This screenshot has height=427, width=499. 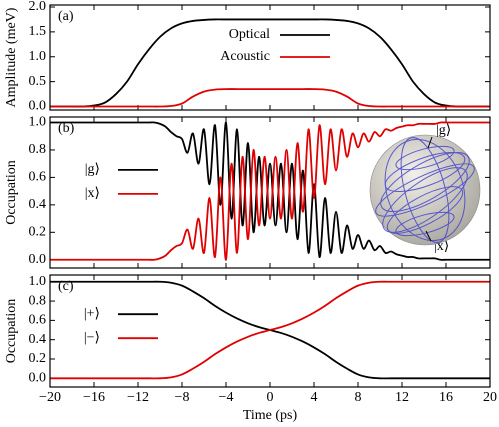 I want to click on legend-label: Acoustic, so click(x=245, y=56).